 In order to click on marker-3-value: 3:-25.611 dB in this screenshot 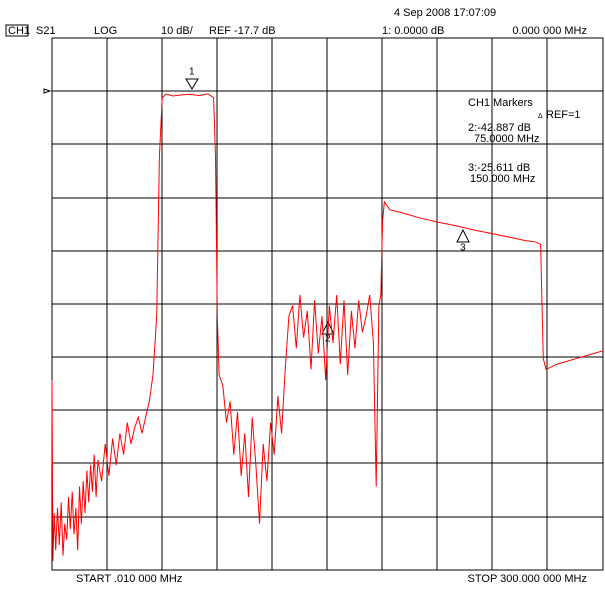, I will do `click(499, 168)`.